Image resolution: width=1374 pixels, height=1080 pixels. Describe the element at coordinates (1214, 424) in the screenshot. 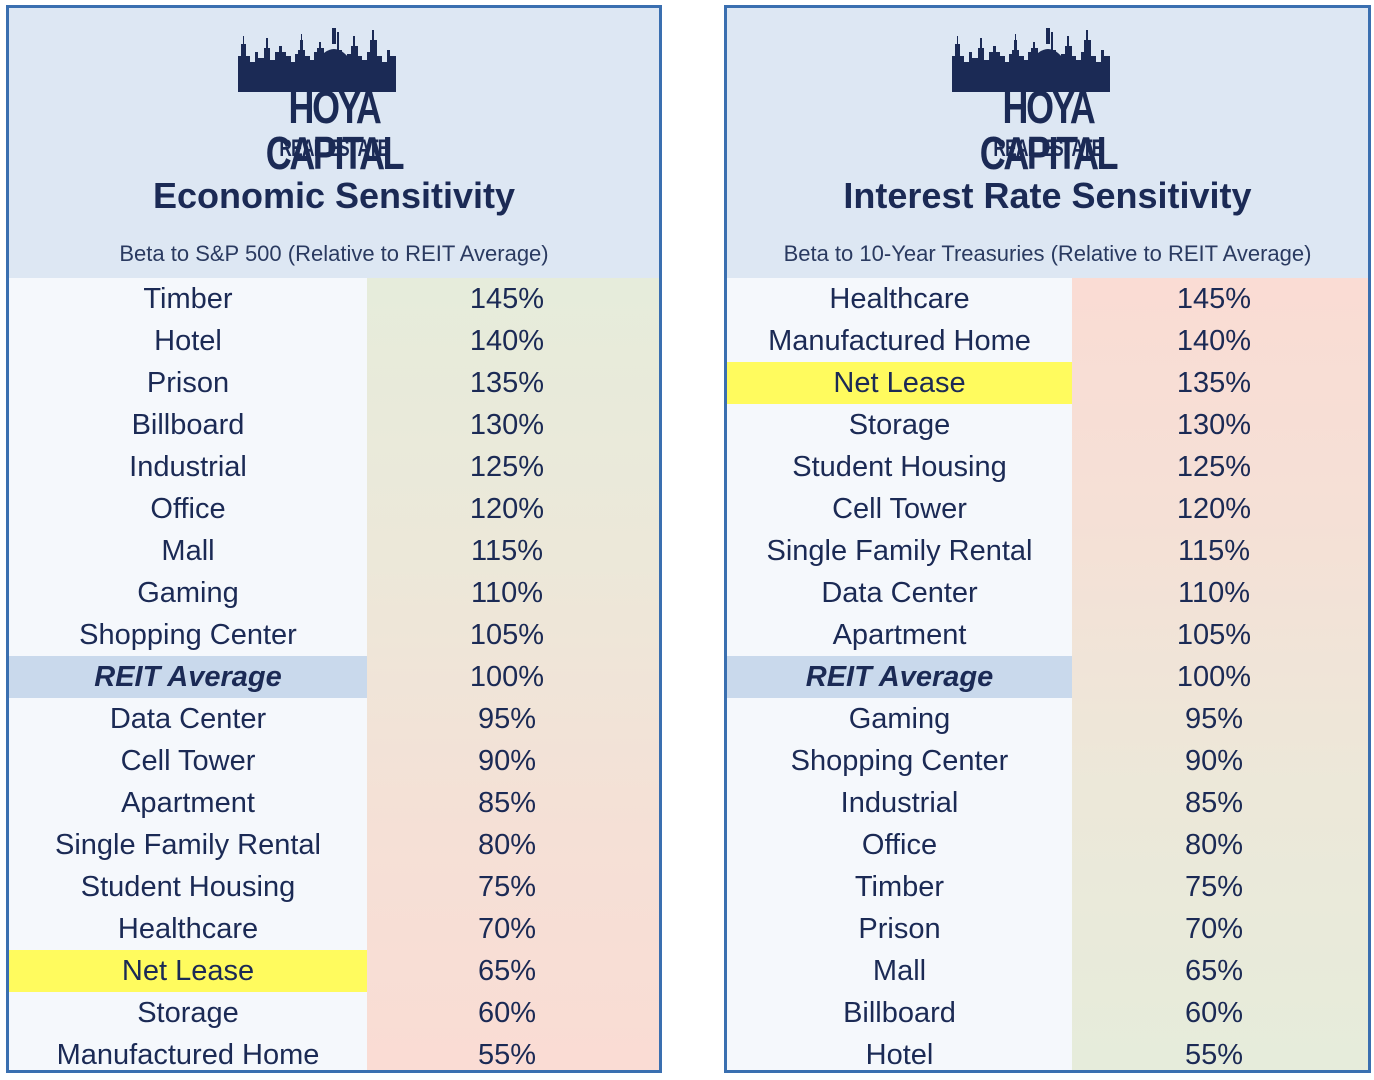

I see `beta-value: 130%` at that location.